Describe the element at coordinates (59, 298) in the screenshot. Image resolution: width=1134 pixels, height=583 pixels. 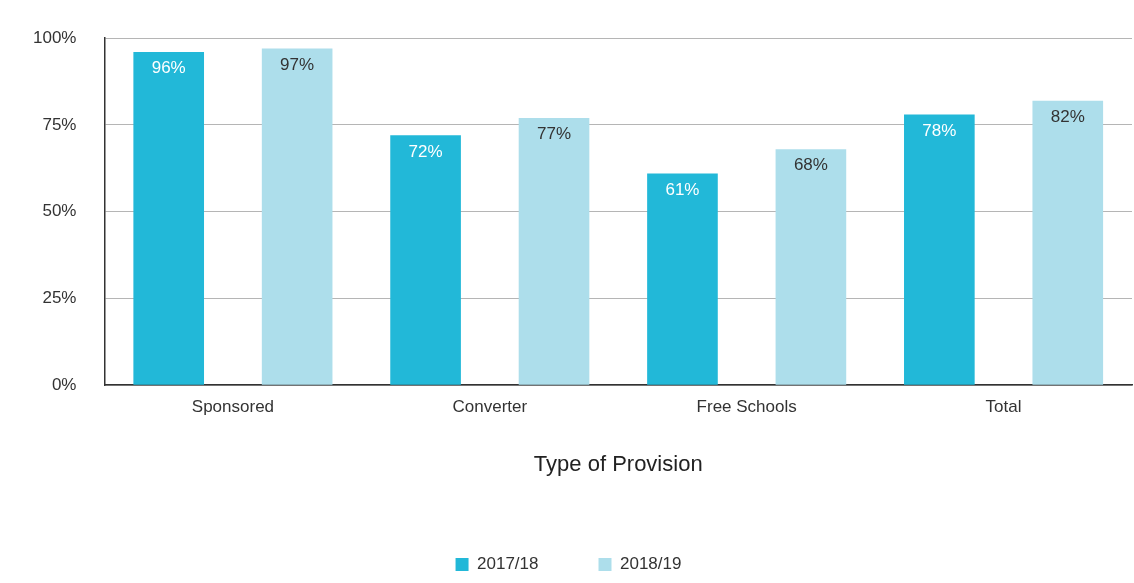
I see `y-tick-label: 25%` at that location.